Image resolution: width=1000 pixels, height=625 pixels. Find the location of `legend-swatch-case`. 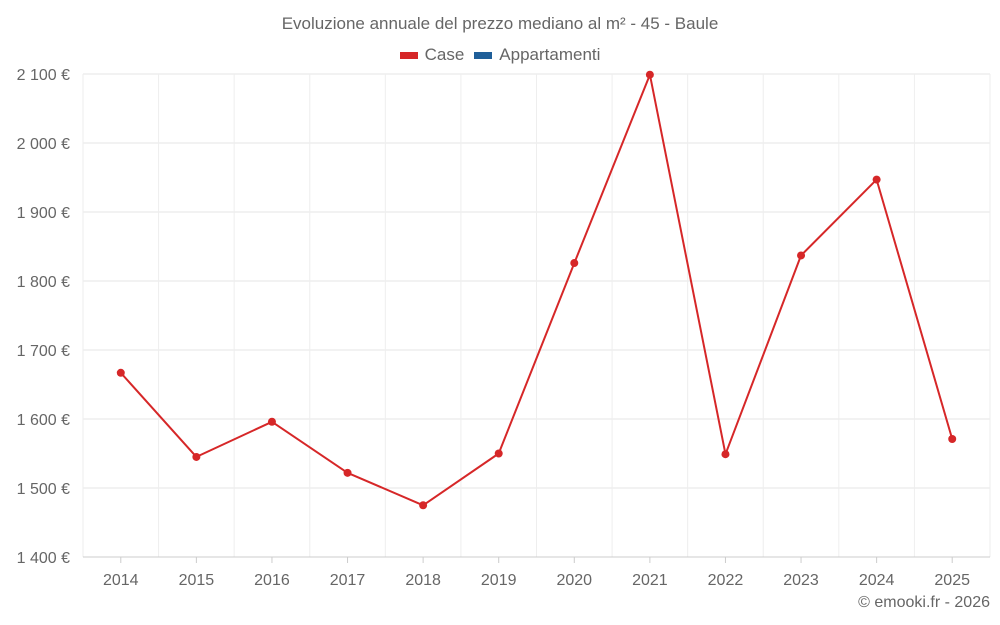

legend-swatch-case is located at coordinates (408, 55).